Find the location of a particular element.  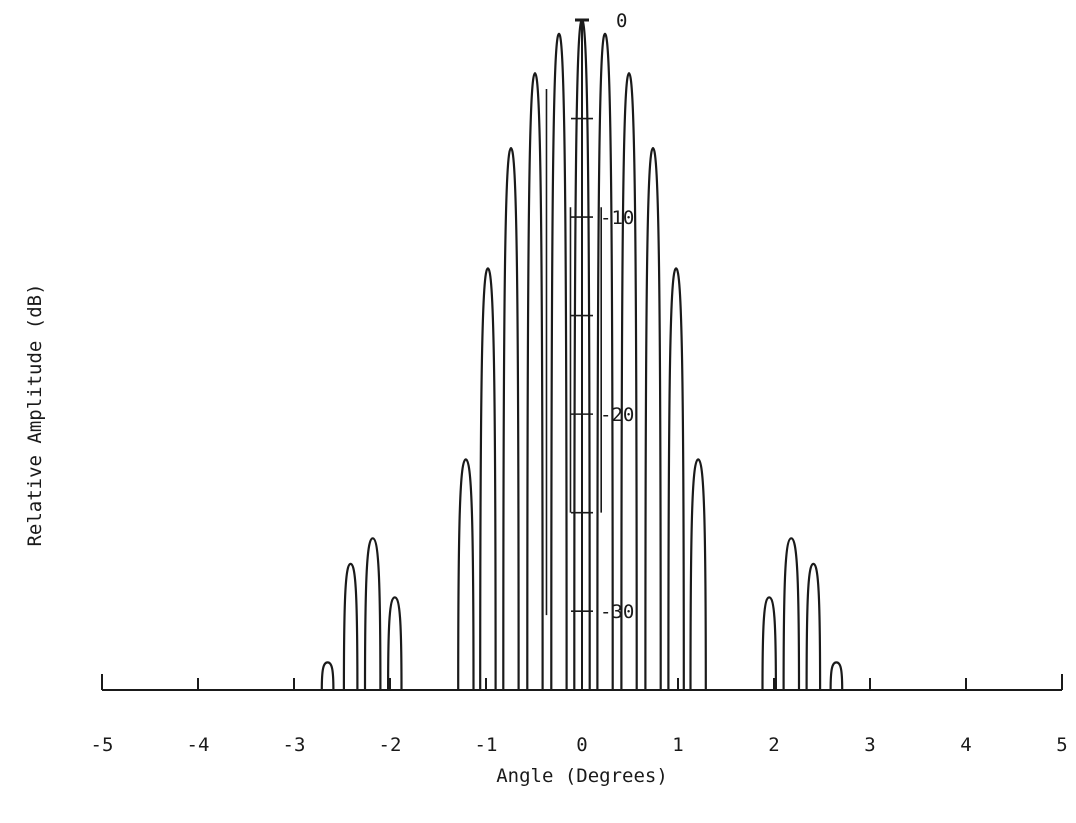

x-tick-label: -4 is located at coordinates (198, 745).